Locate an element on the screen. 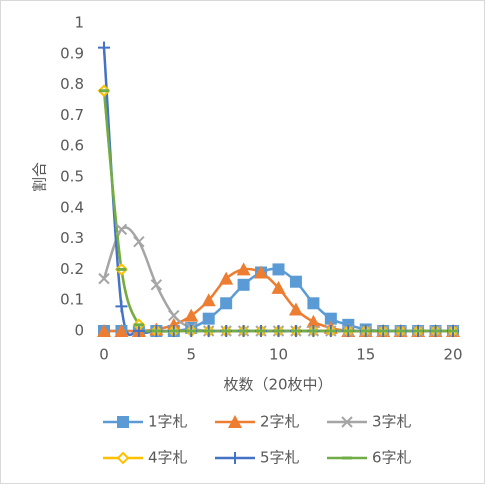  legend-label: 3字札 is located at coordinates (392, 422).